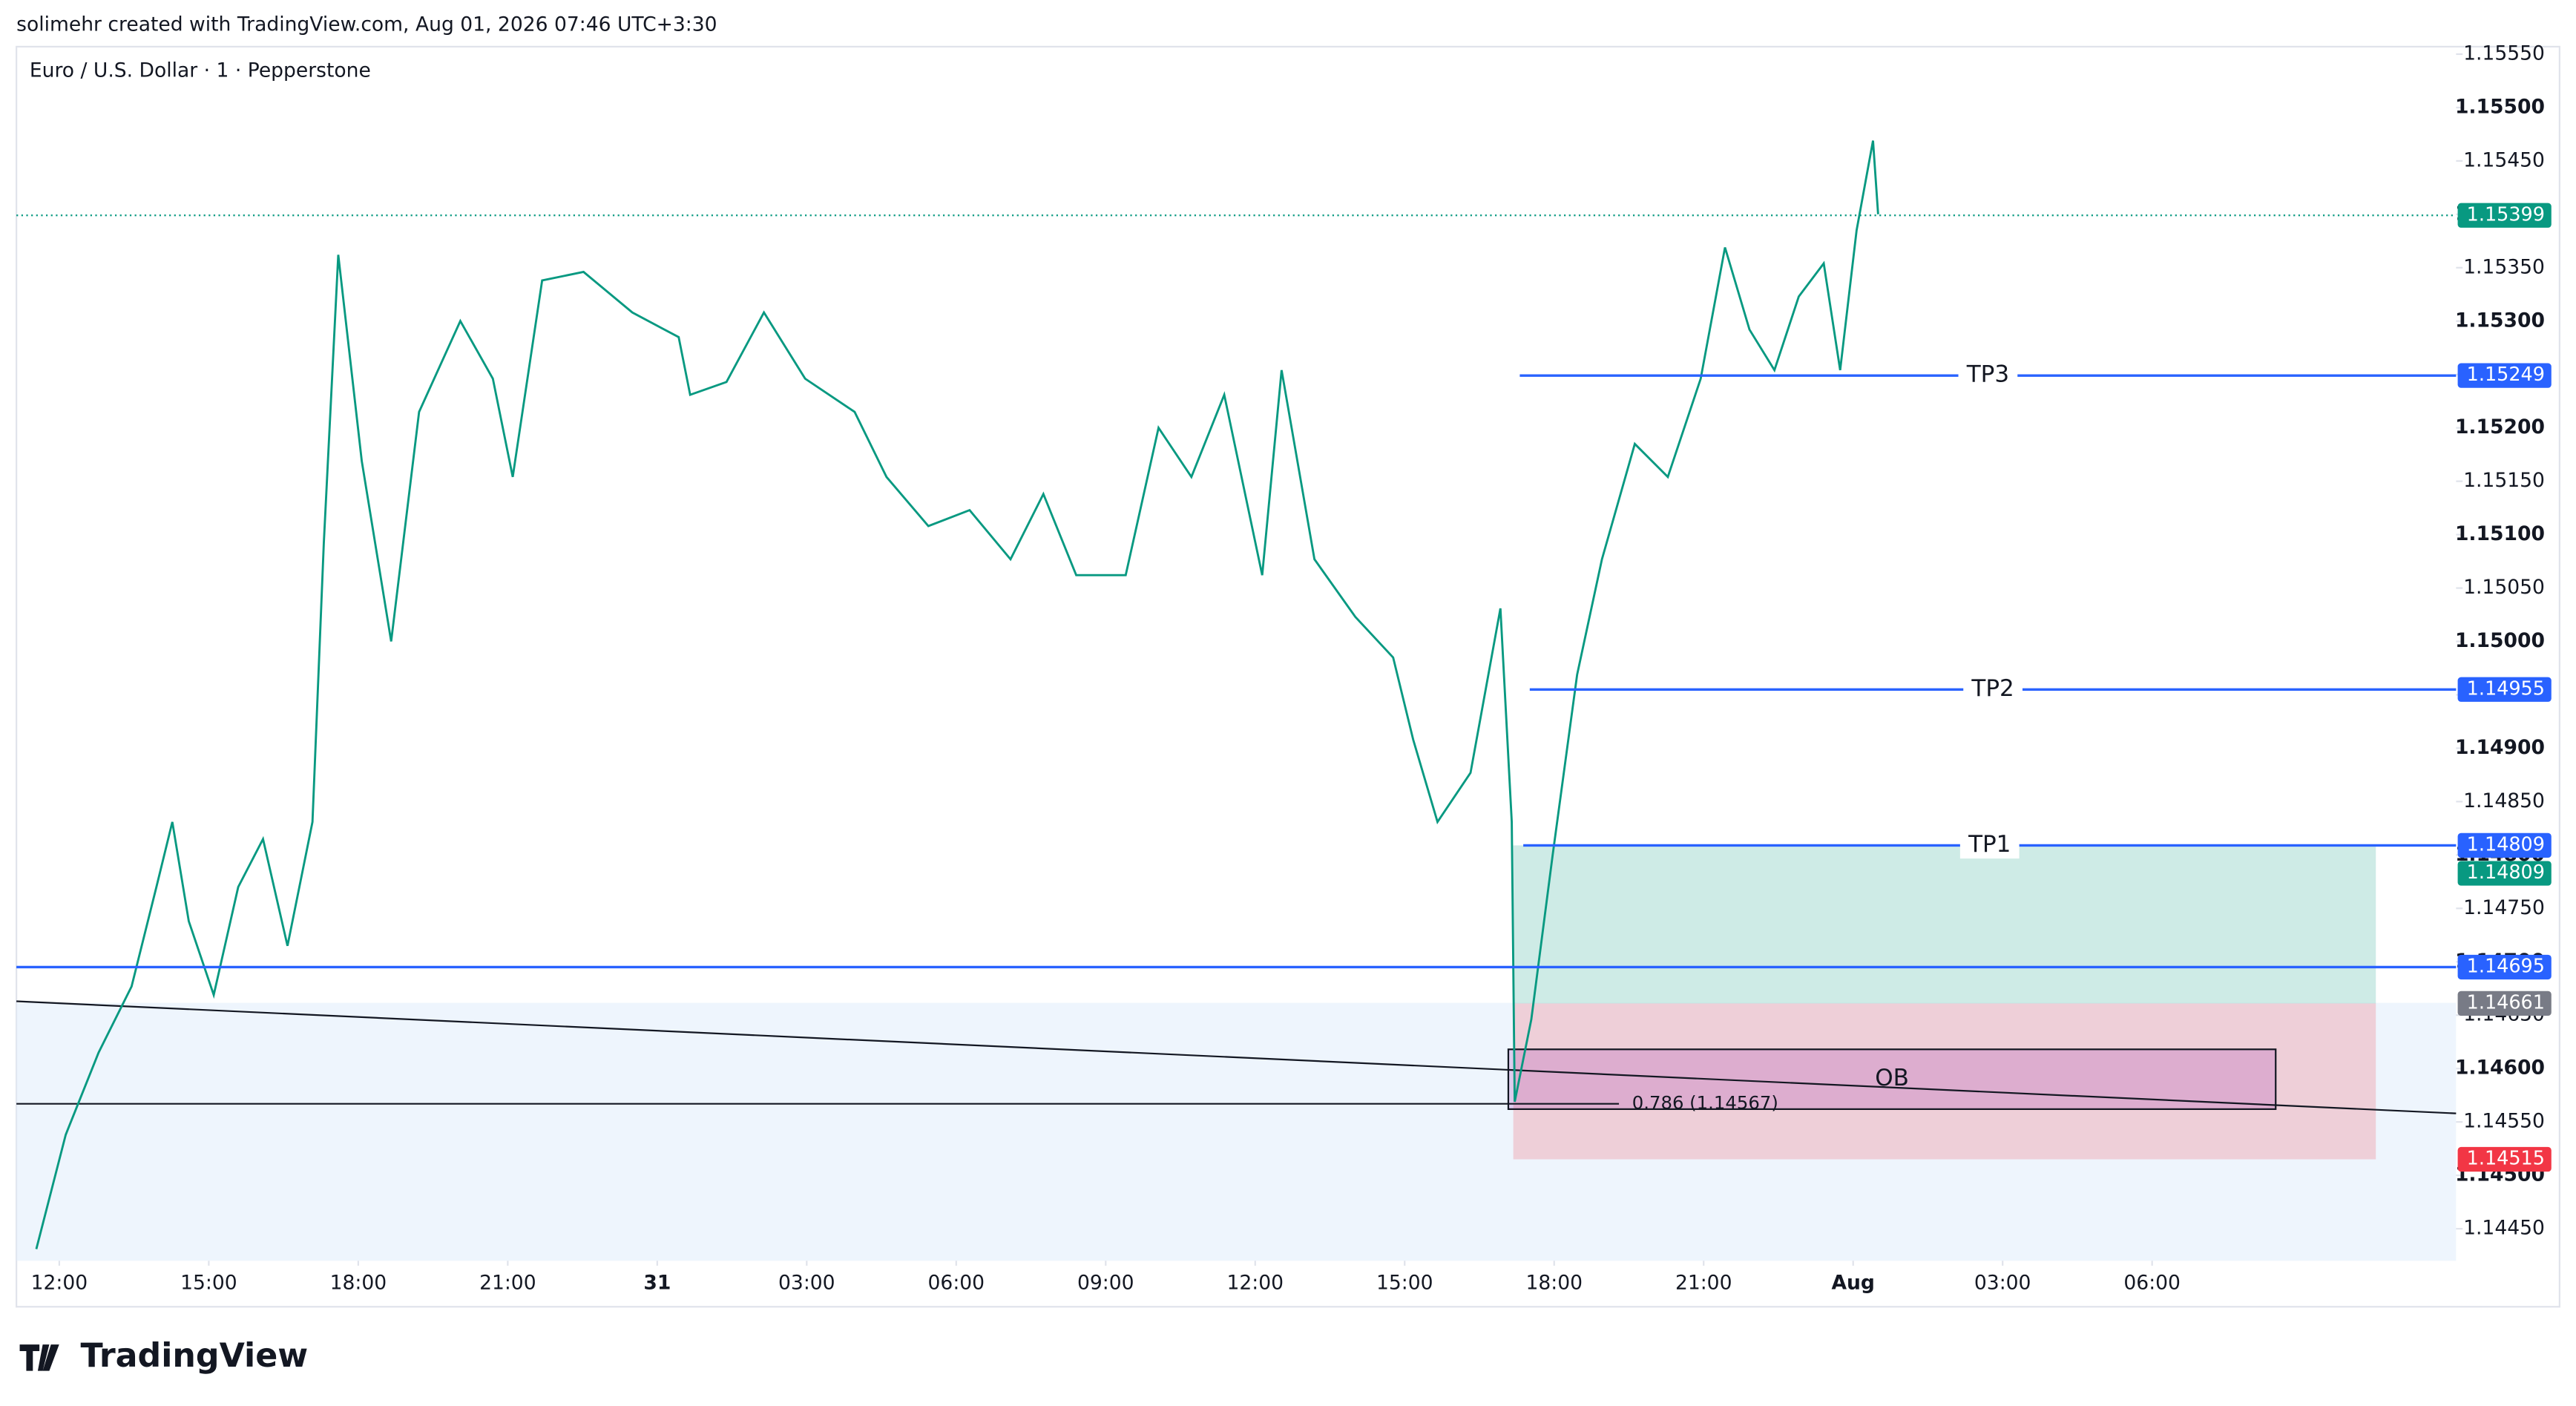 The height and width of the screenshot is (1406, 2576). I want to click on y-tick-label: 1.14450, so click(2504, 1228).